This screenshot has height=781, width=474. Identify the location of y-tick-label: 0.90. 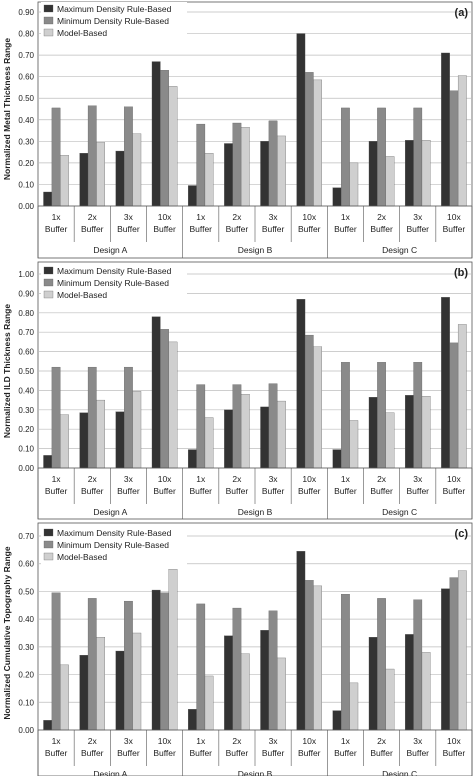
(26, 12).